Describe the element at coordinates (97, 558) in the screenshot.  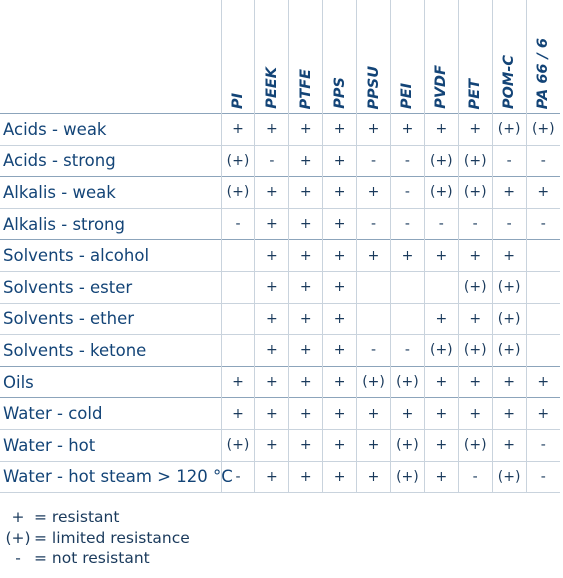
I see `legend-item: - = not resistant` at that location.